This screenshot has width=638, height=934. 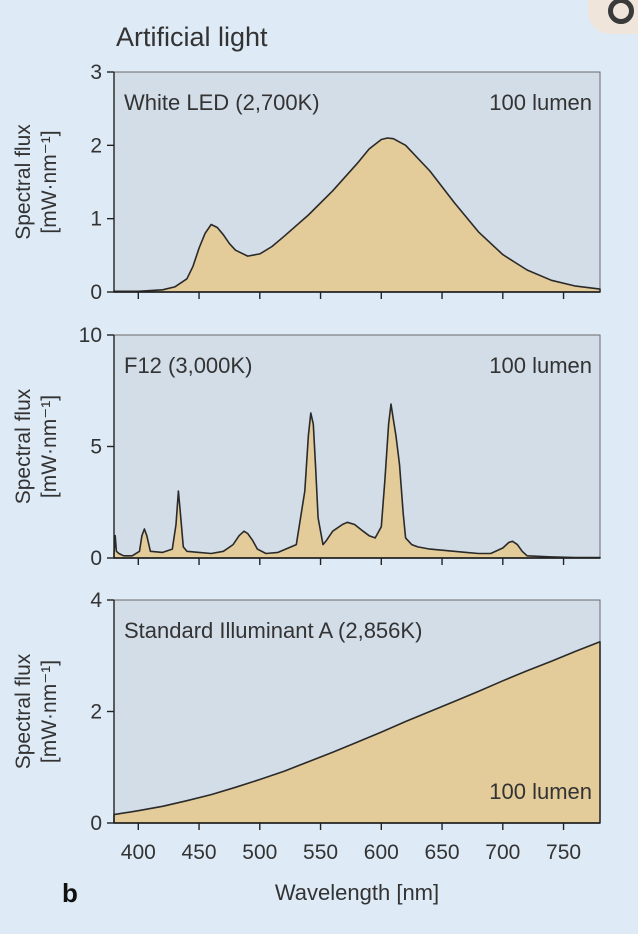 I want to click on panel-label: White LED (2,700K), so click(x=222, y=102).